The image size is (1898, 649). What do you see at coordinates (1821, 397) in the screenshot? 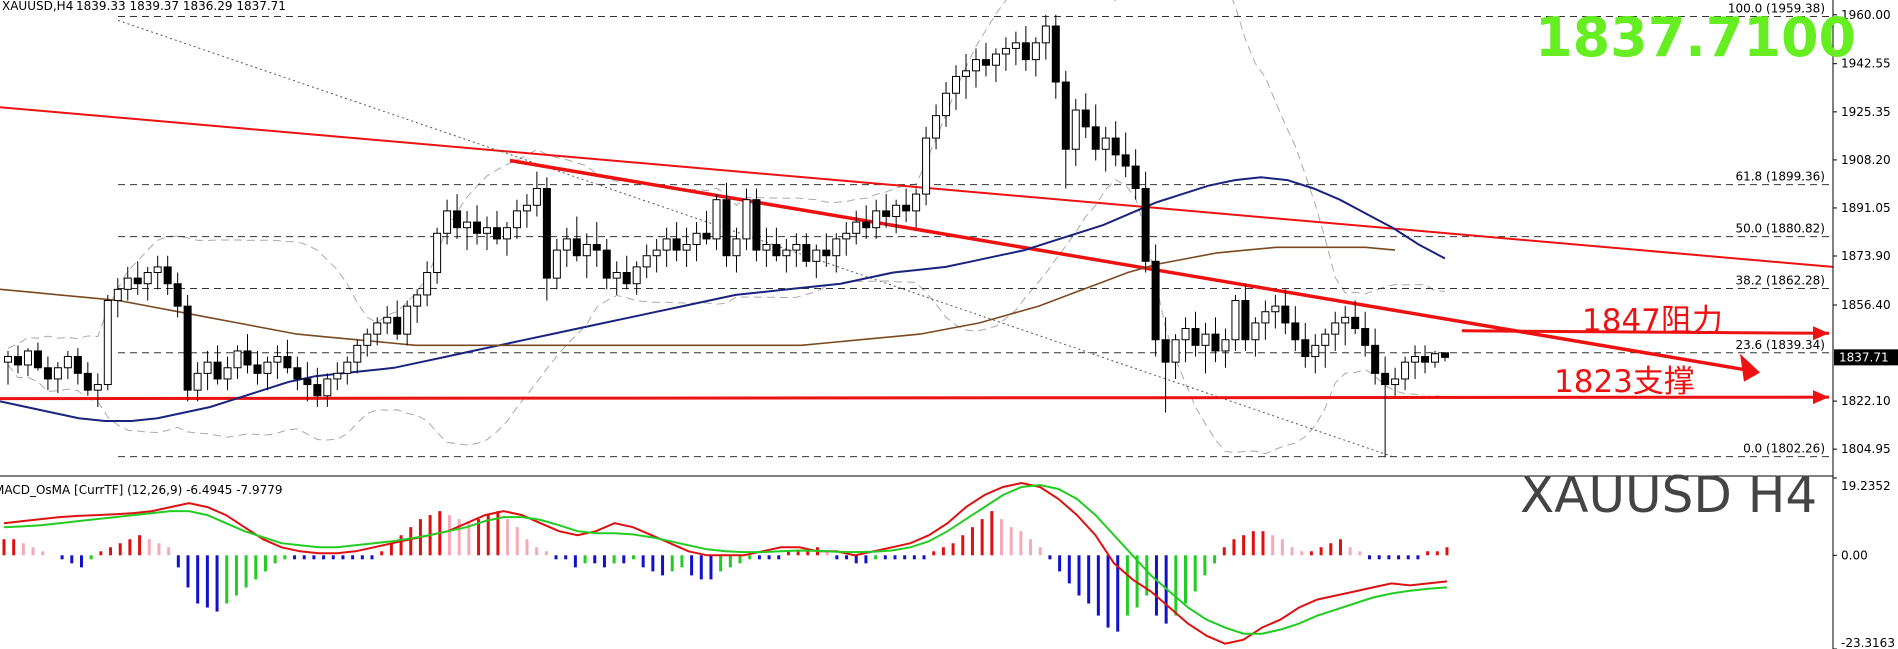
I see `support-arrowhead` at bounding box center [1821, 397].